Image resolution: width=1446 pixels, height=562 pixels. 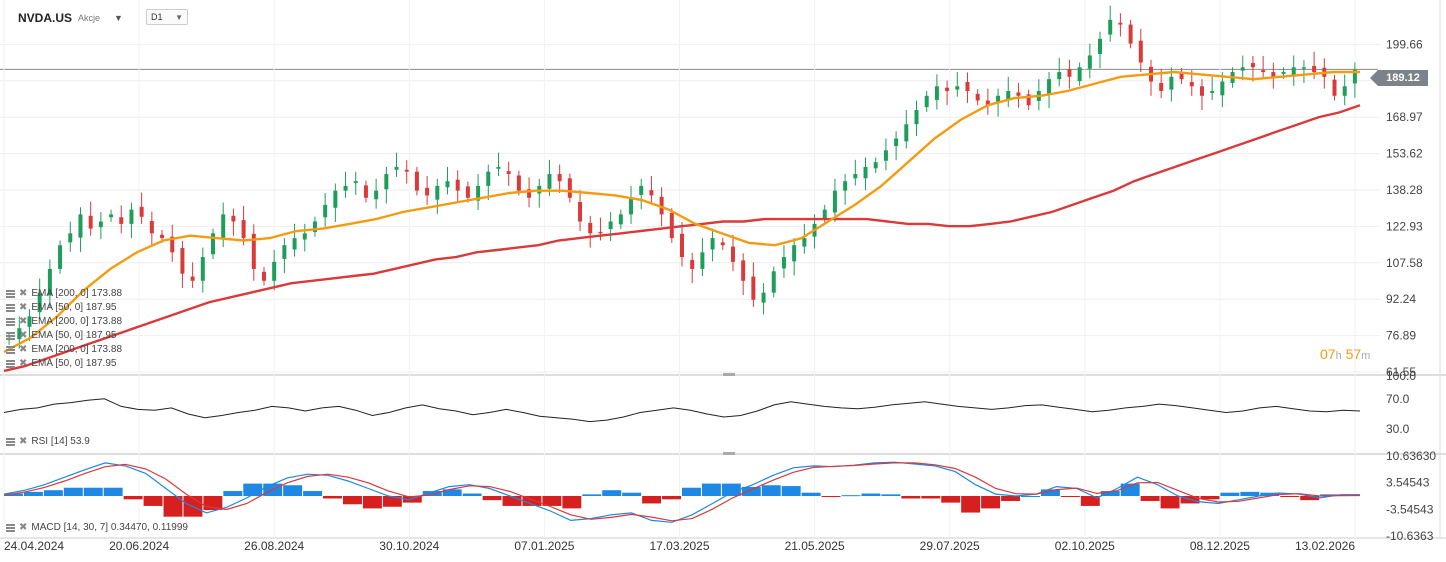 I want to click on indicator-ema50-row-3: ✖ EMA [50, 0] 187.95, so click(x=61, y=363).